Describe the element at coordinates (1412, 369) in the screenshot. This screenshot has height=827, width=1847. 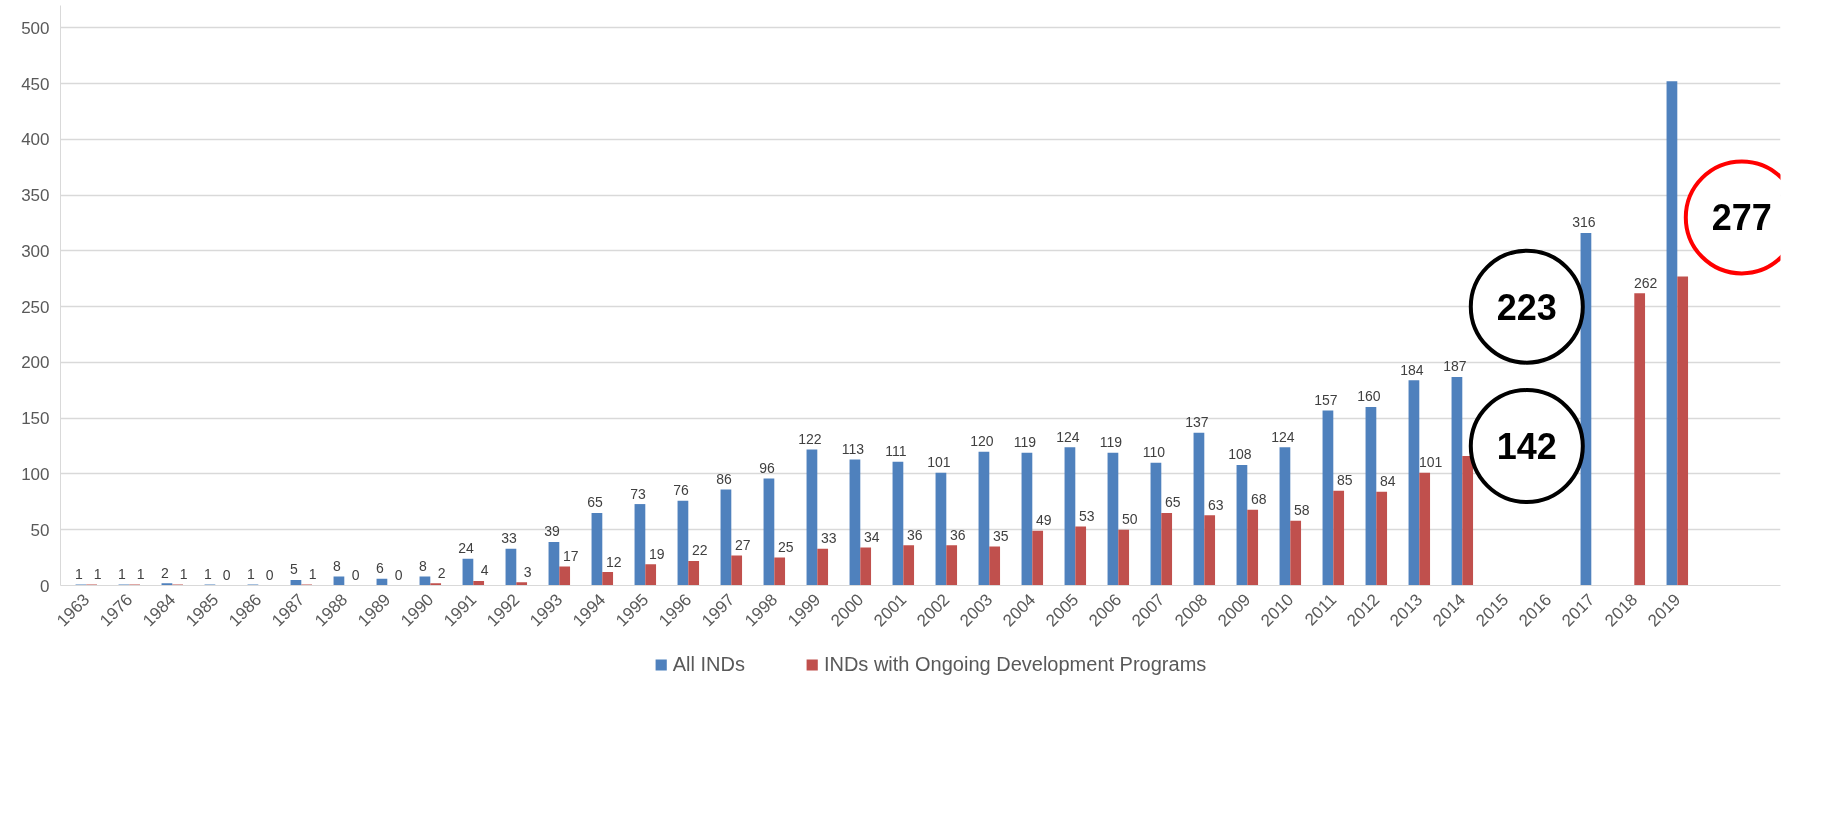
I see `data-label: 184` at that location.